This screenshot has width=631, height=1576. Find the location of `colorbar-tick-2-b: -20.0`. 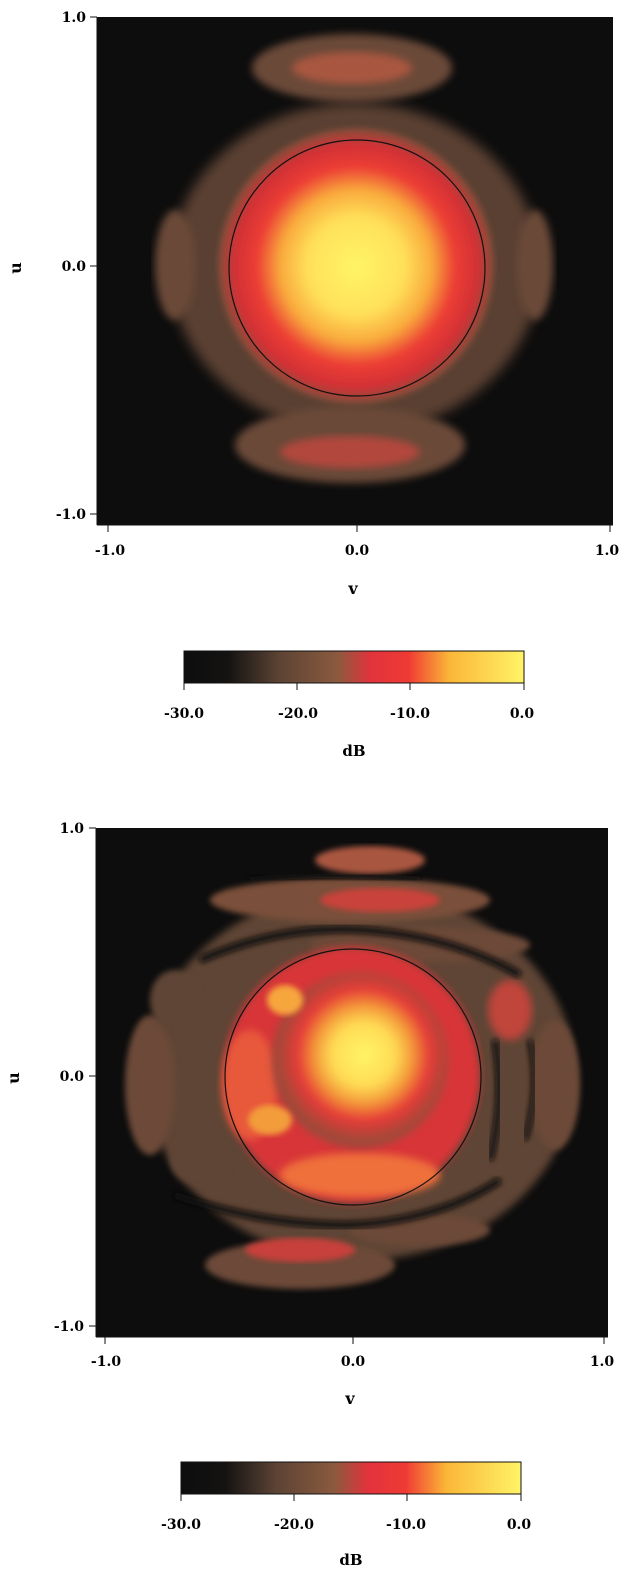

colorbar-tick-2-b: -20.0 is located at coordinates (294, 1525).